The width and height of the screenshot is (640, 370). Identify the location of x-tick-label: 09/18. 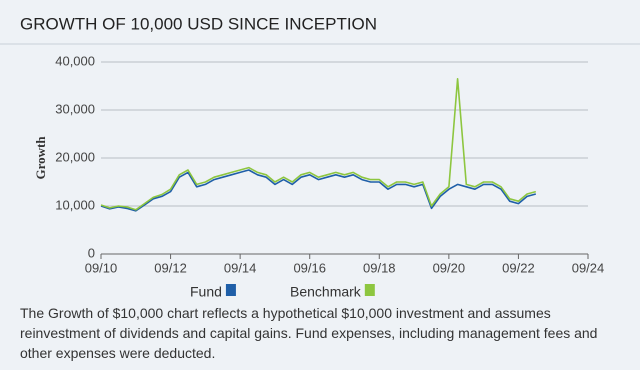
(379, 267).